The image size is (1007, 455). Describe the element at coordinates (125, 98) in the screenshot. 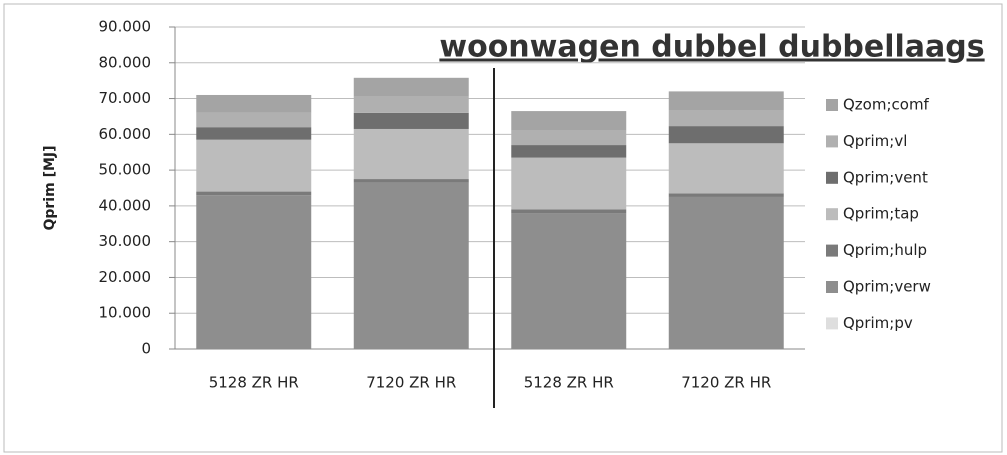

I see `y-tick-label: 70.000` at that location.